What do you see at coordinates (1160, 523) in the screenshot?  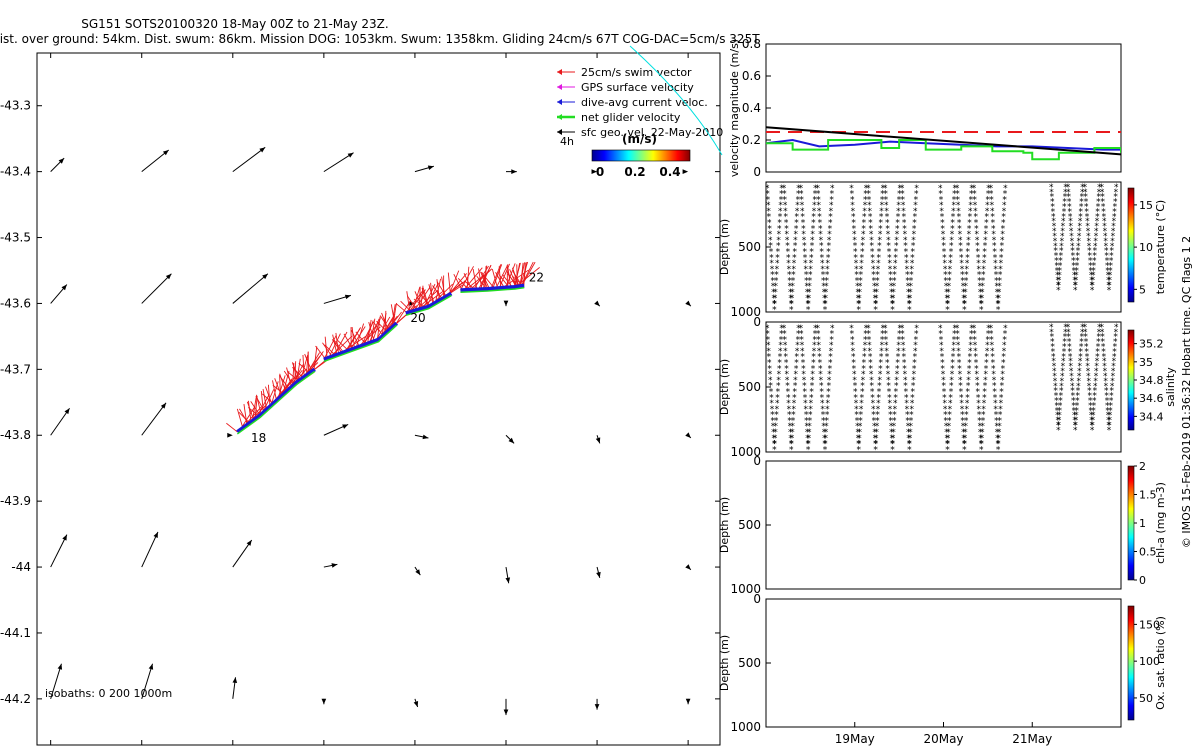 I see `chla-colorbar-label: chl-a (mg m-3)` at bounding box center [1160, 523].